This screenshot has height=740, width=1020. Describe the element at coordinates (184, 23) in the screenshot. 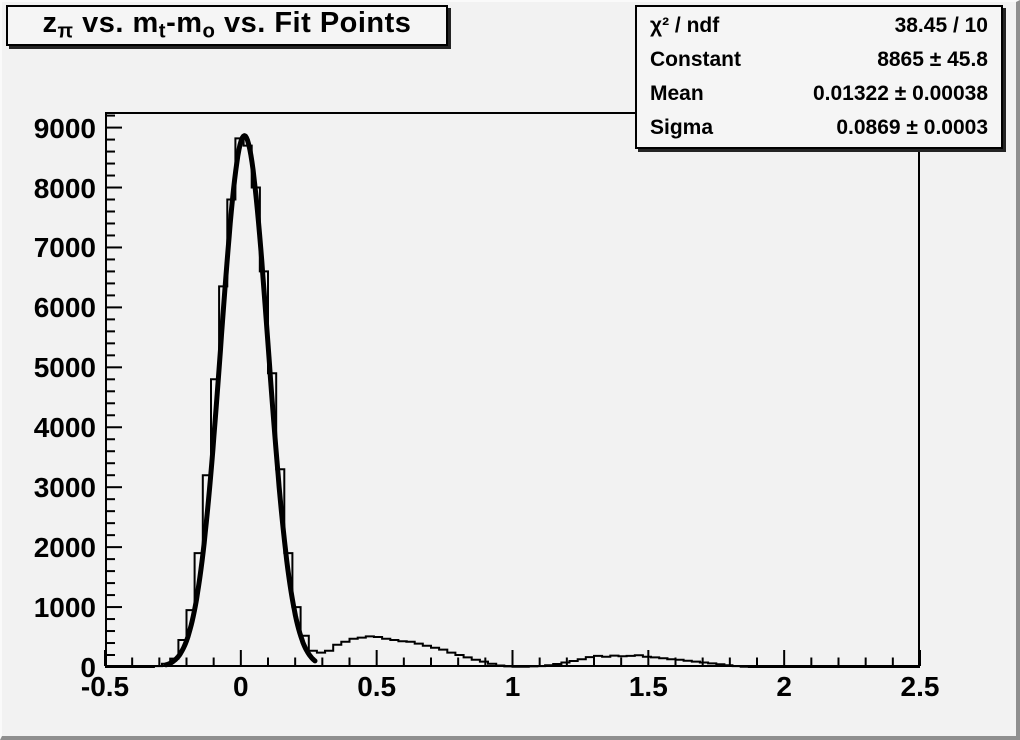

I see `title-segment: -m` at that location.